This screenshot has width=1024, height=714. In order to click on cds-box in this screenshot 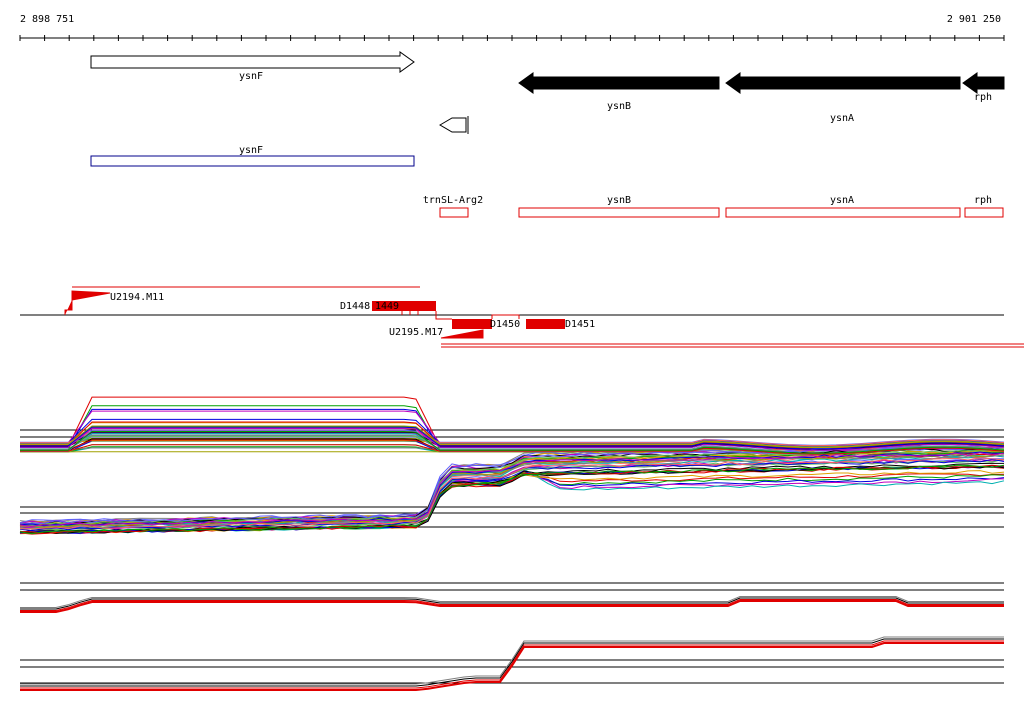, I will do `click(252, 161)`.